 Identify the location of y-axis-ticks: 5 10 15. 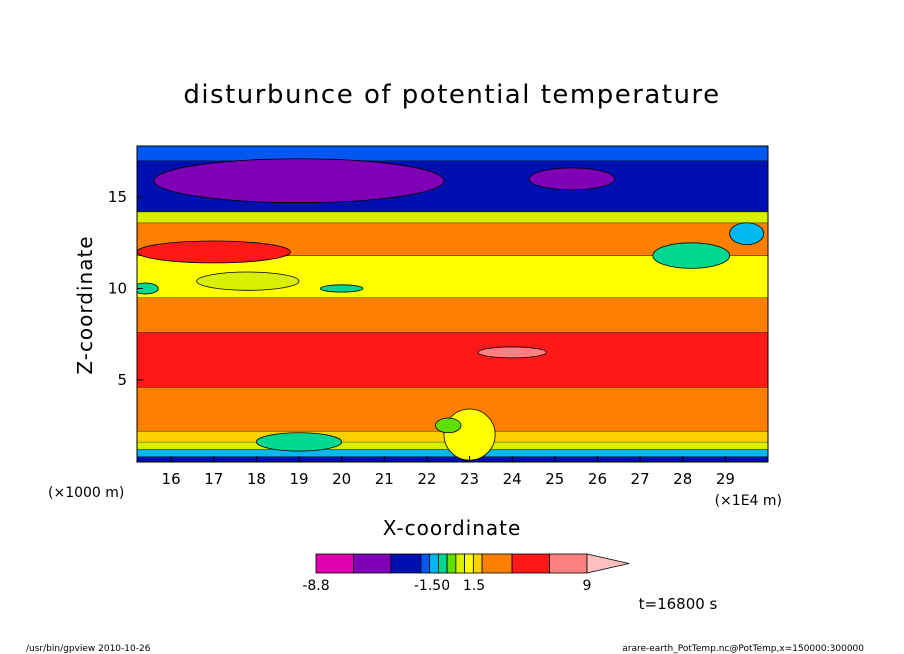
(125, 288).